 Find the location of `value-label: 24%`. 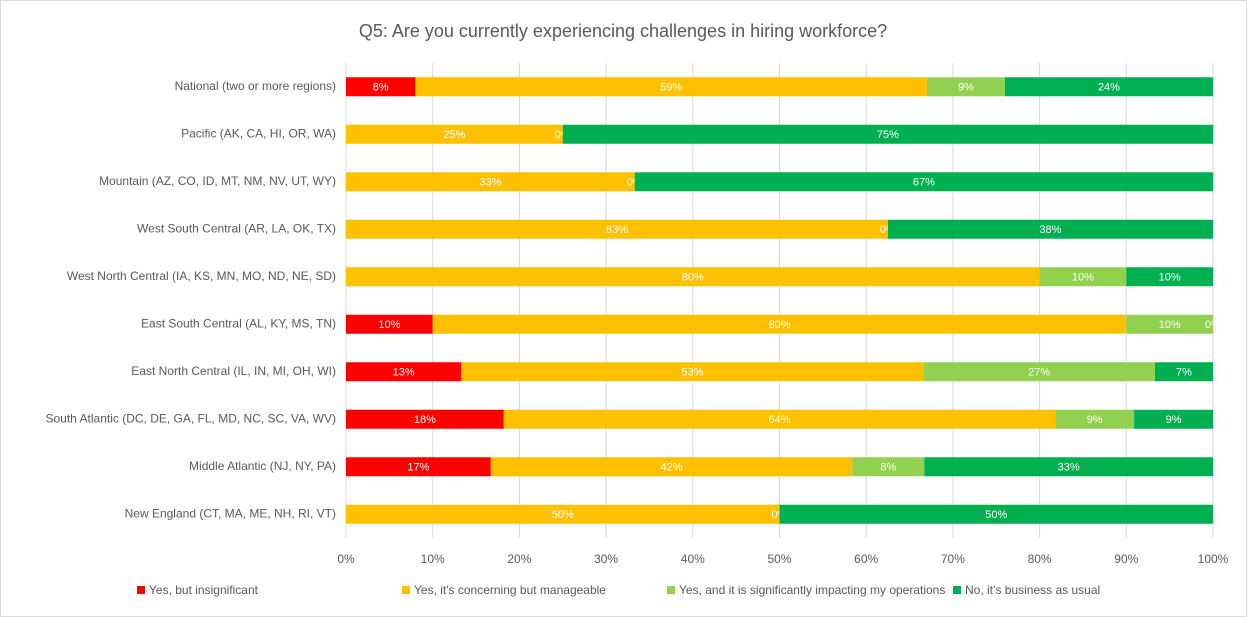

value-label: 24% is located at coordinates (1109, 88).